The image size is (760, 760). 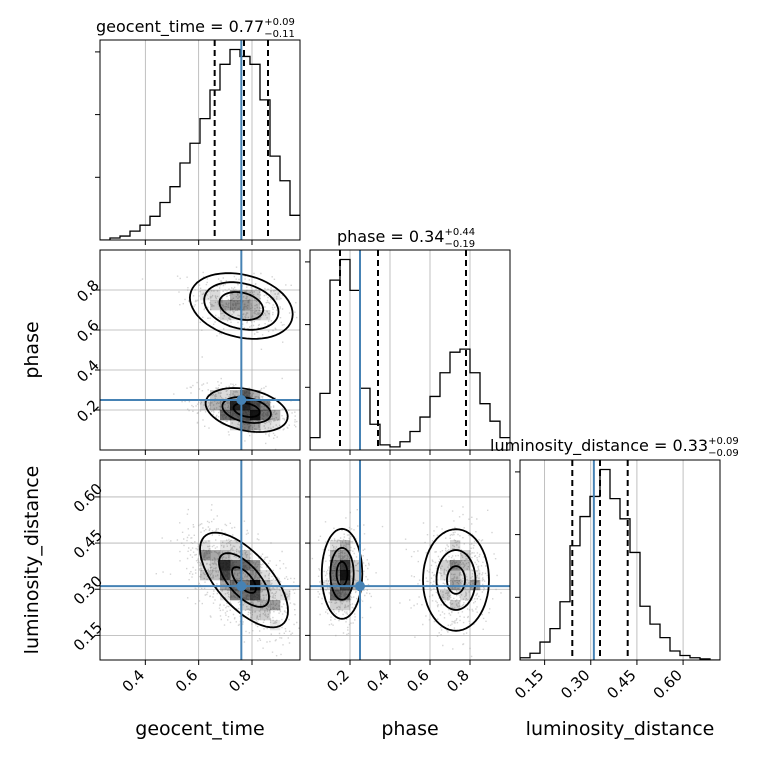 I want to click on title-geocent-time: geocent_time = 0.77+0.09 −0.11, so click(x=195, y=28).